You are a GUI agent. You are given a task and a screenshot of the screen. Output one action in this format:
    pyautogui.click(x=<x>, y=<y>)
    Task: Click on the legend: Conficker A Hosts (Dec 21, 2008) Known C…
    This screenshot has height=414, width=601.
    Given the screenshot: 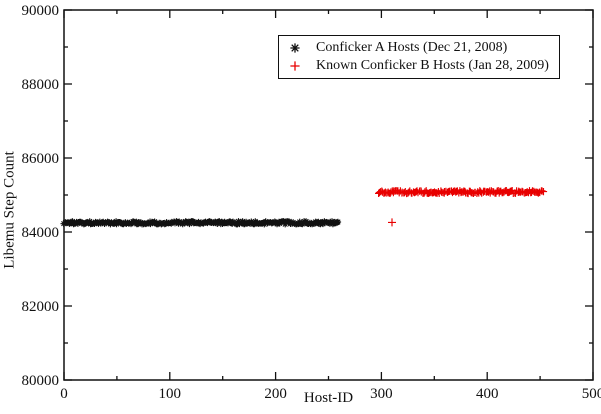 What is the action you would take?
    pyautogui.click(x=419, y=57)
    